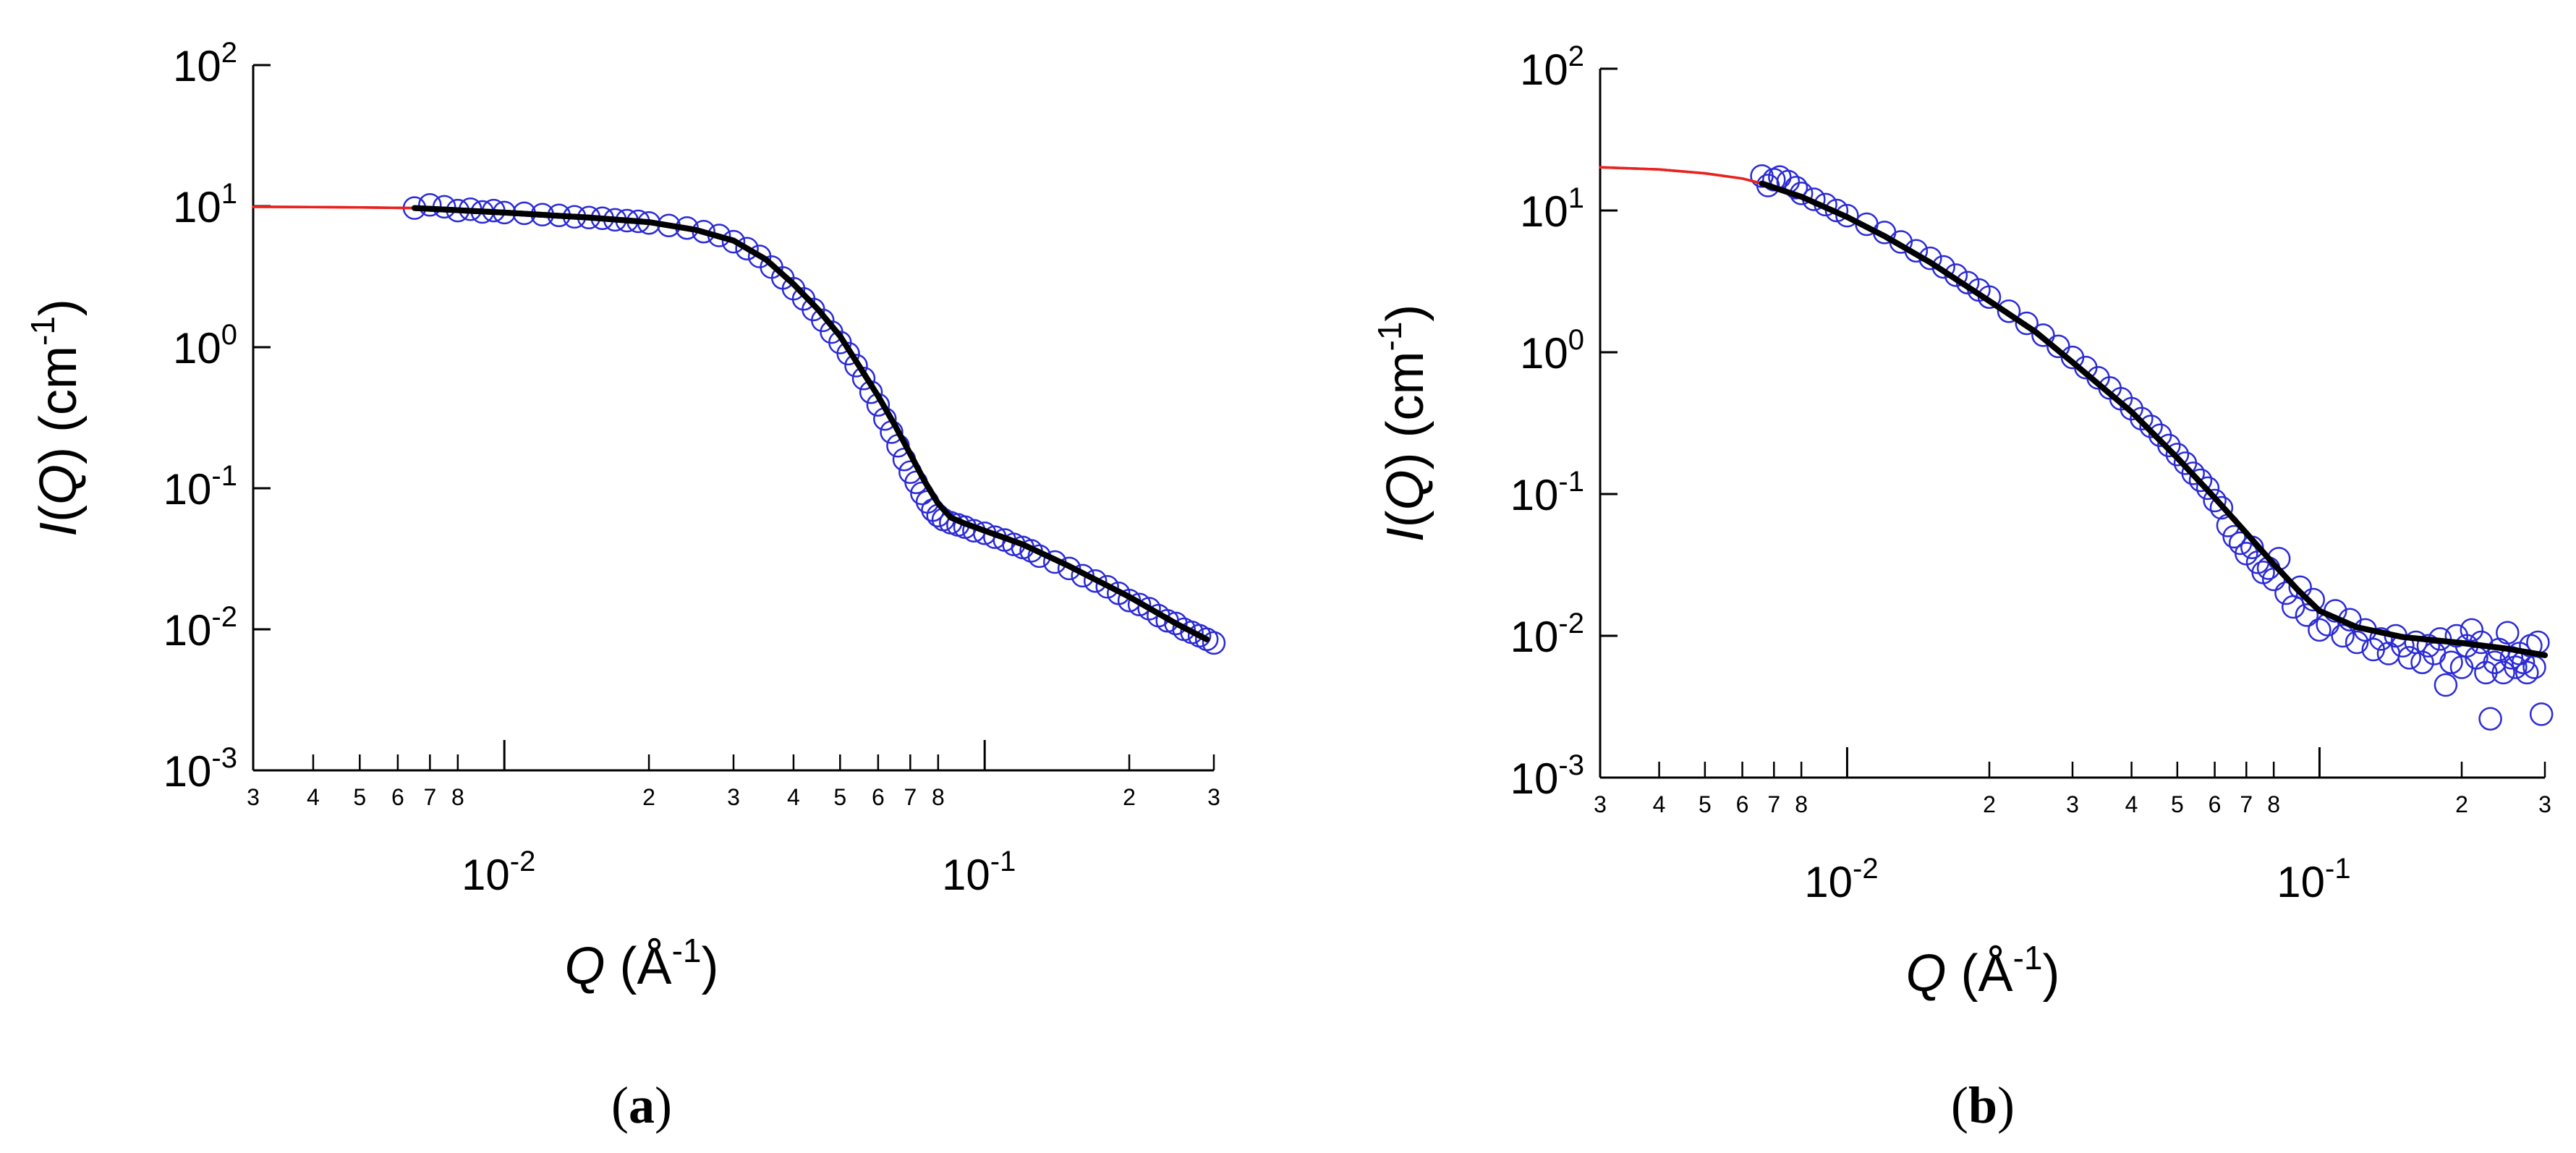 This screenshot has height=1153, width=2576. I want to click on fit-line, so click(2153, 419).